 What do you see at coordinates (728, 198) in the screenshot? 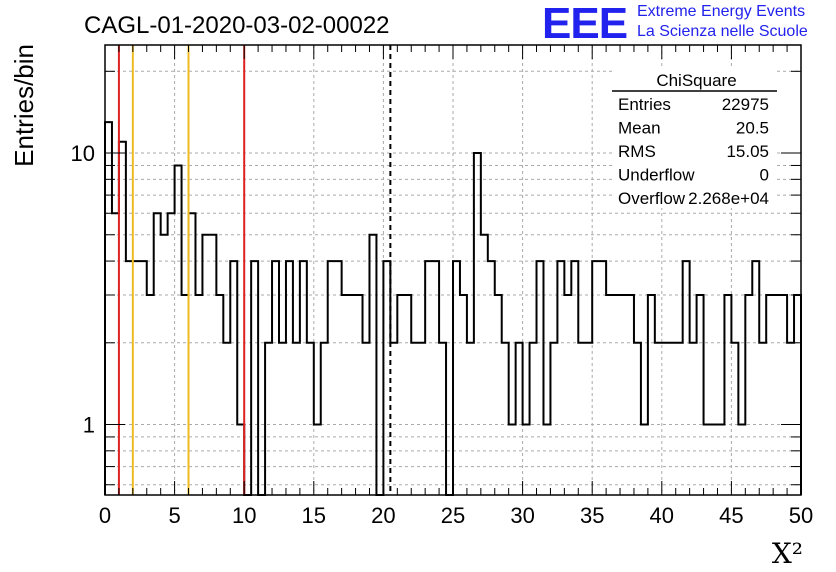
I see `stats-value: 2.268e+04` at bounding box center [728, 198].